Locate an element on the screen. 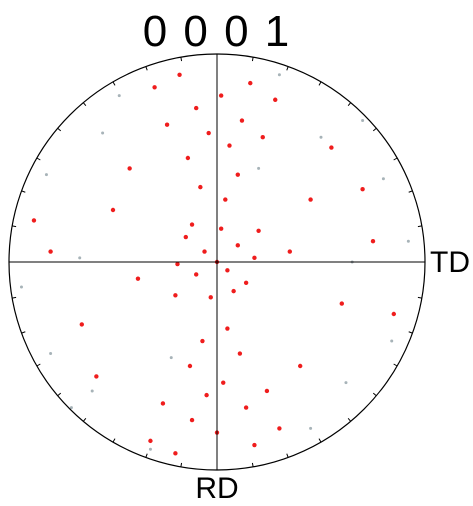 The width and height of the screenshot is (473, 506). axis-label-td: TD is located at coordinates (450, 262).